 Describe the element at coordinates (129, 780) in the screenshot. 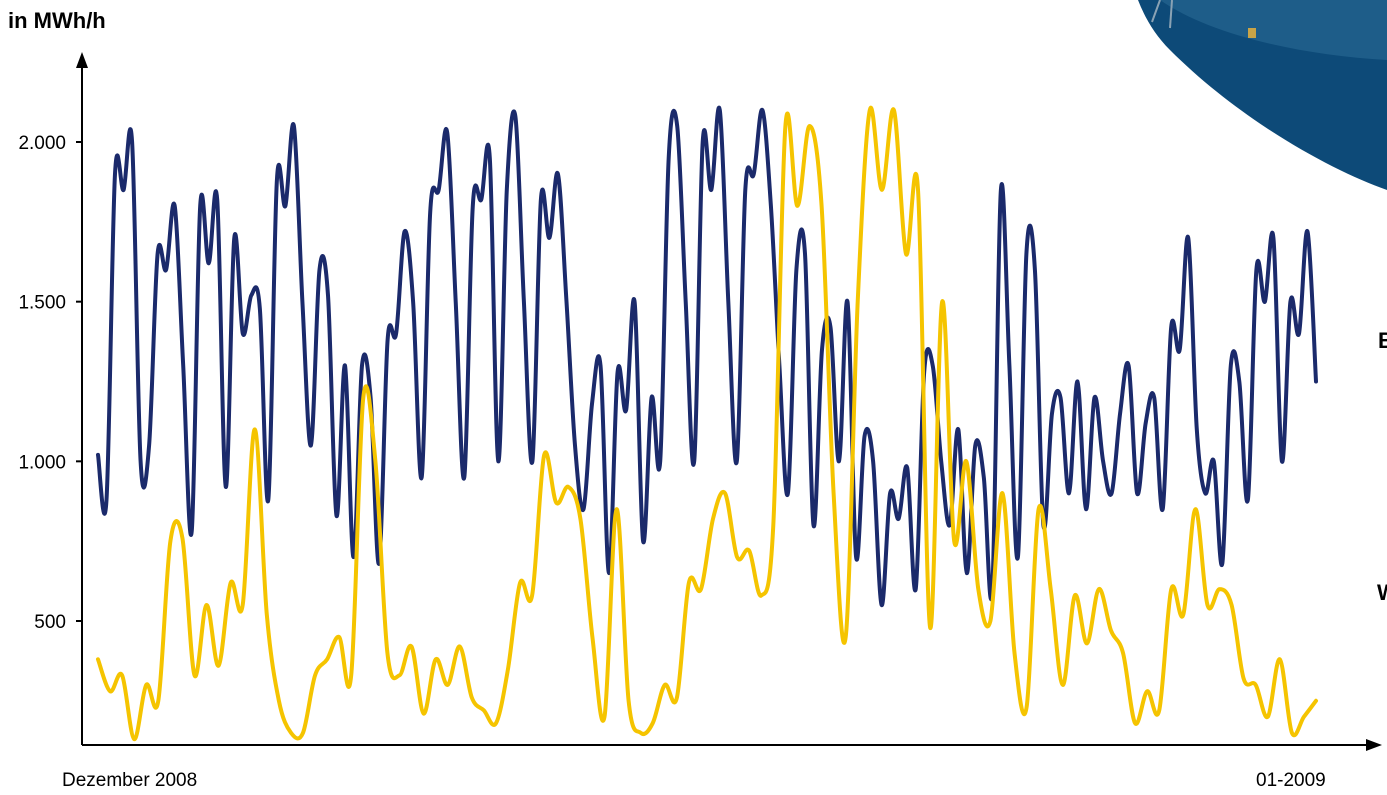

I see `x-axis-start-label: Dezember 2008` at that location.